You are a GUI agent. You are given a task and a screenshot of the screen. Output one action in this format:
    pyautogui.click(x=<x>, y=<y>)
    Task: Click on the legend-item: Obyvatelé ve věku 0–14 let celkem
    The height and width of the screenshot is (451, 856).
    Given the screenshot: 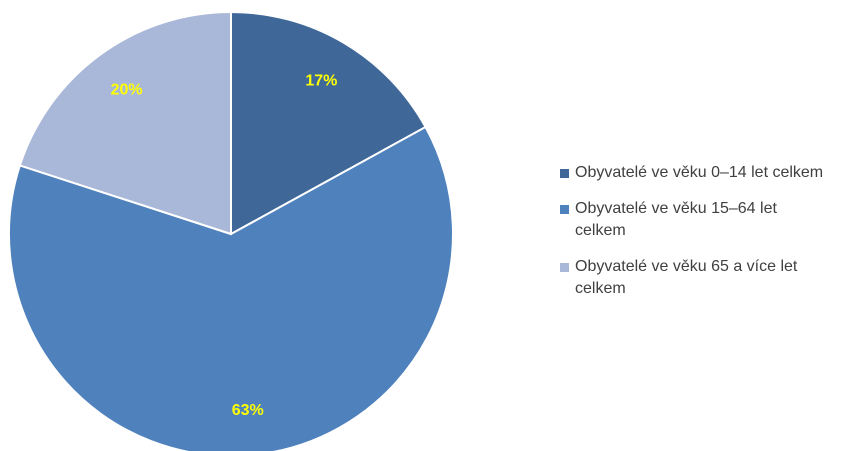 What is the action you would take?
    pyautogui.click(x=695, y=173)
    